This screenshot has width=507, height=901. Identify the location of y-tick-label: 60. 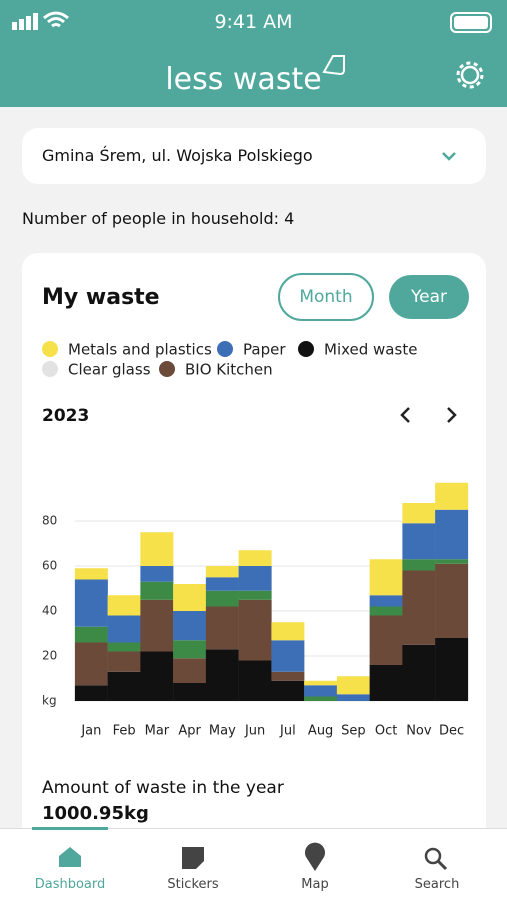
(49, 566).